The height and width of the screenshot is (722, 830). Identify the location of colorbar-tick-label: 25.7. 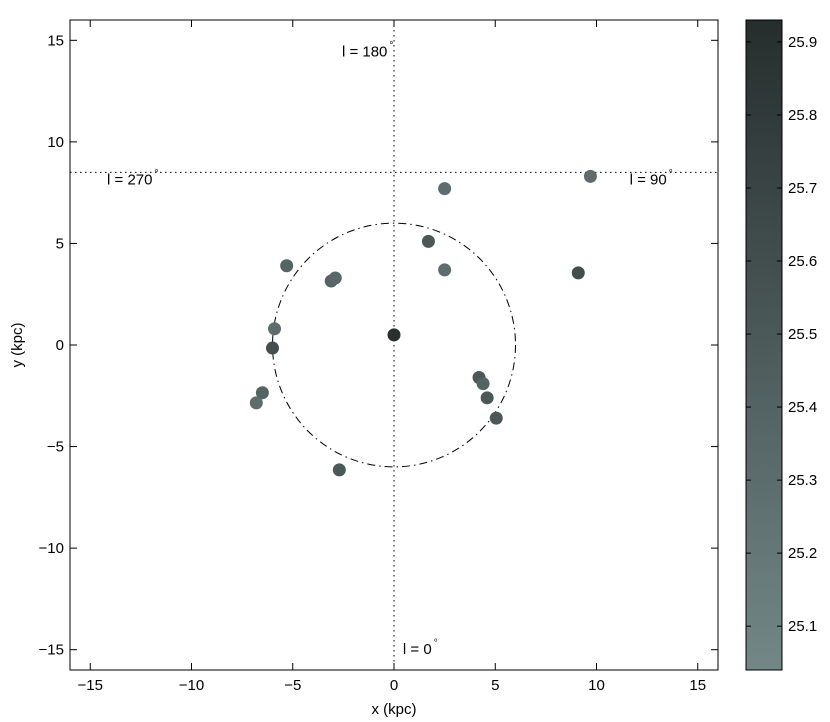
(802, 188).